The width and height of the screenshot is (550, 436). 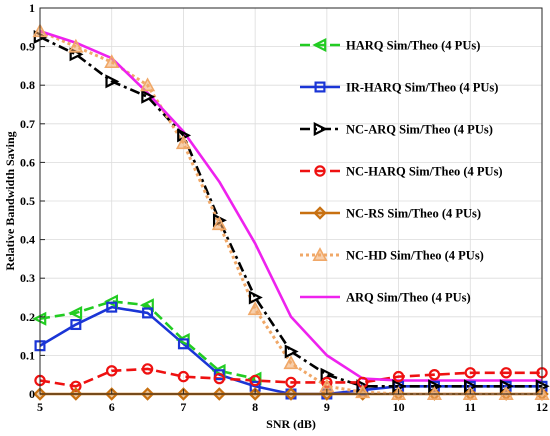 What do you see at coordinates (422, 88) in the screenshot?
I see `legend-label: IR-HARQ Sim/Theo (4 PUs)` at bounding box center [422, 88].